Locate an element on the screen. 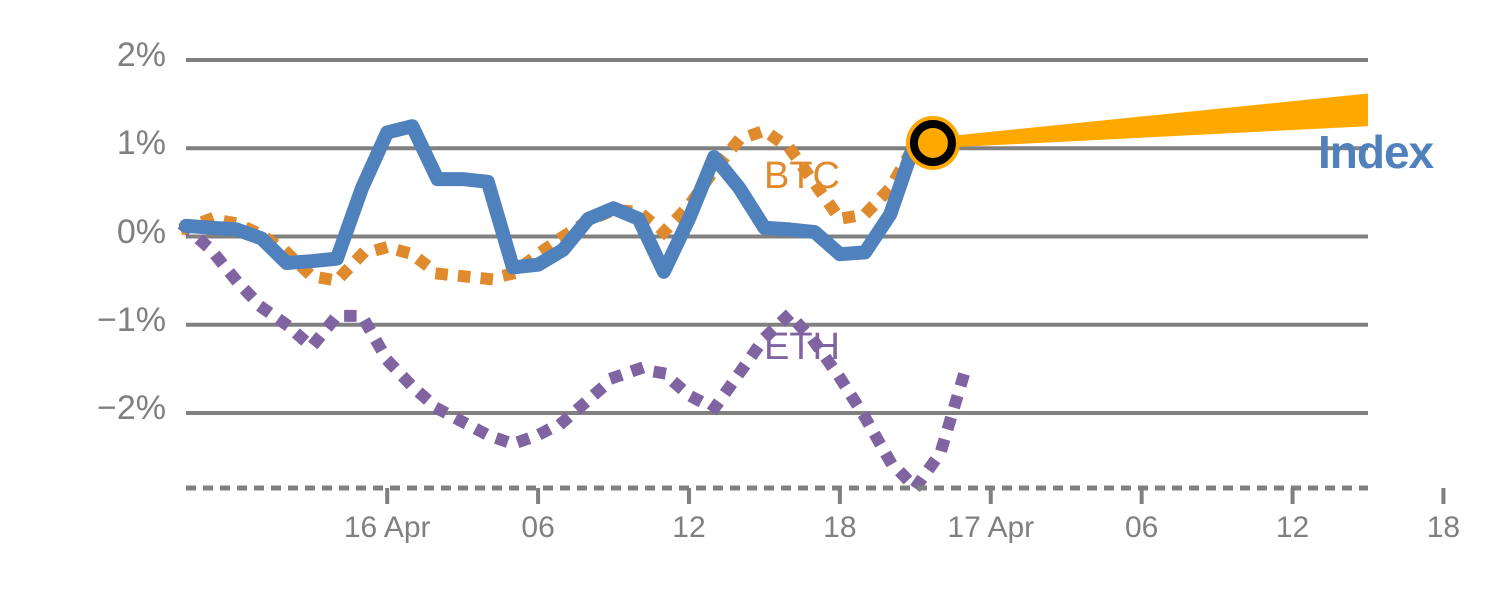 This screenshot has height=600, width=1500. x-axis-tick-label: 16 Apr is located at coordinates (387, 527).